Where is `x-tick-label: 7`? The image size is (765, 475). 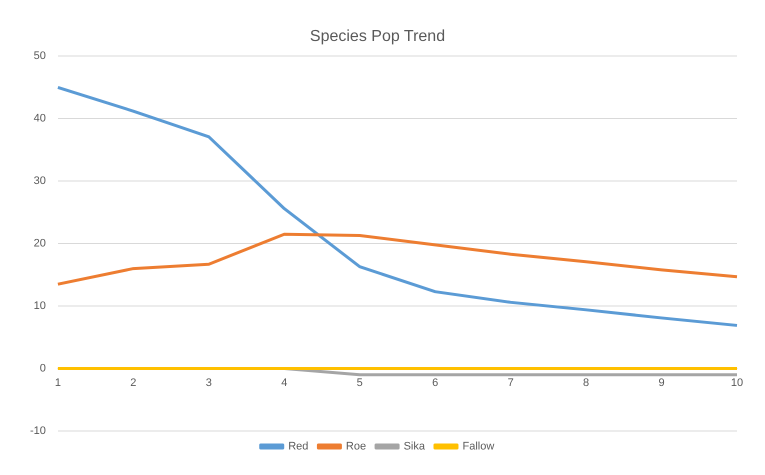 x-tick-label: 7 is located at coordinates (511, 383).